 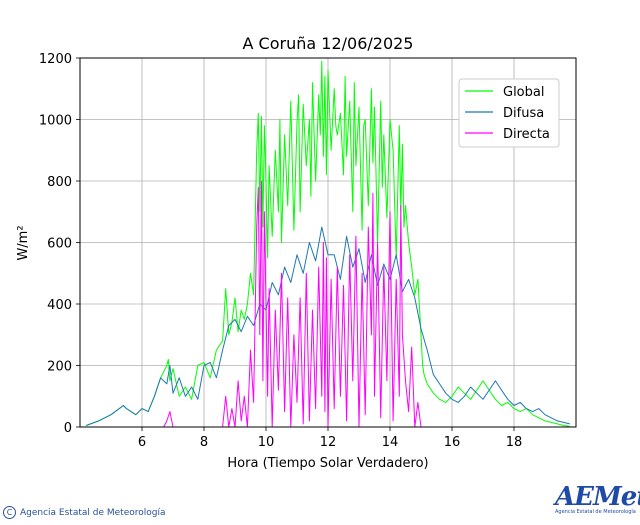 I want to click on y-axis-label: W/m², so click(x=23, y=242).